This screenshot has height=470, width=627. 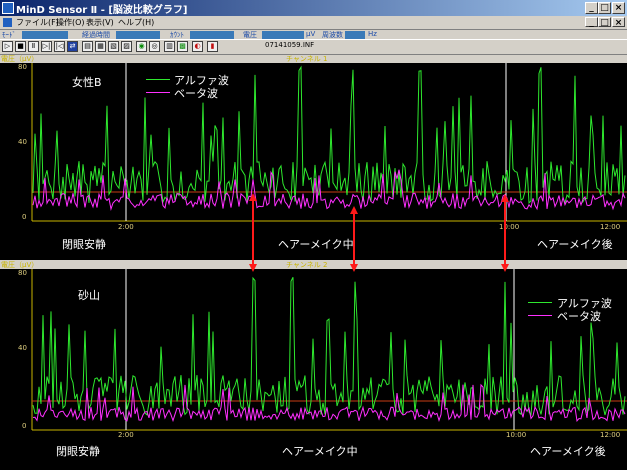 What do you see at coordinates (7, 46) in the screenshot?
I see `play-button: ▷` at bounding box center [7, 46].